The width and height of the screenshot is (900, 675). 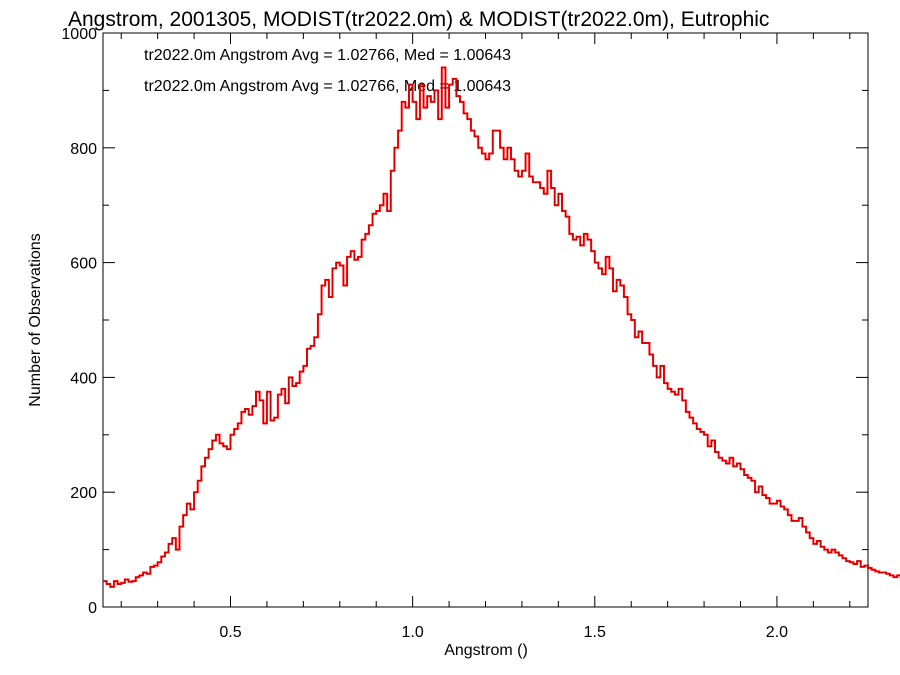 What do you see at coordinates (83, 149) in the screenshot?
I see `y-tick-label: 800` at bounding box center [83, 149].